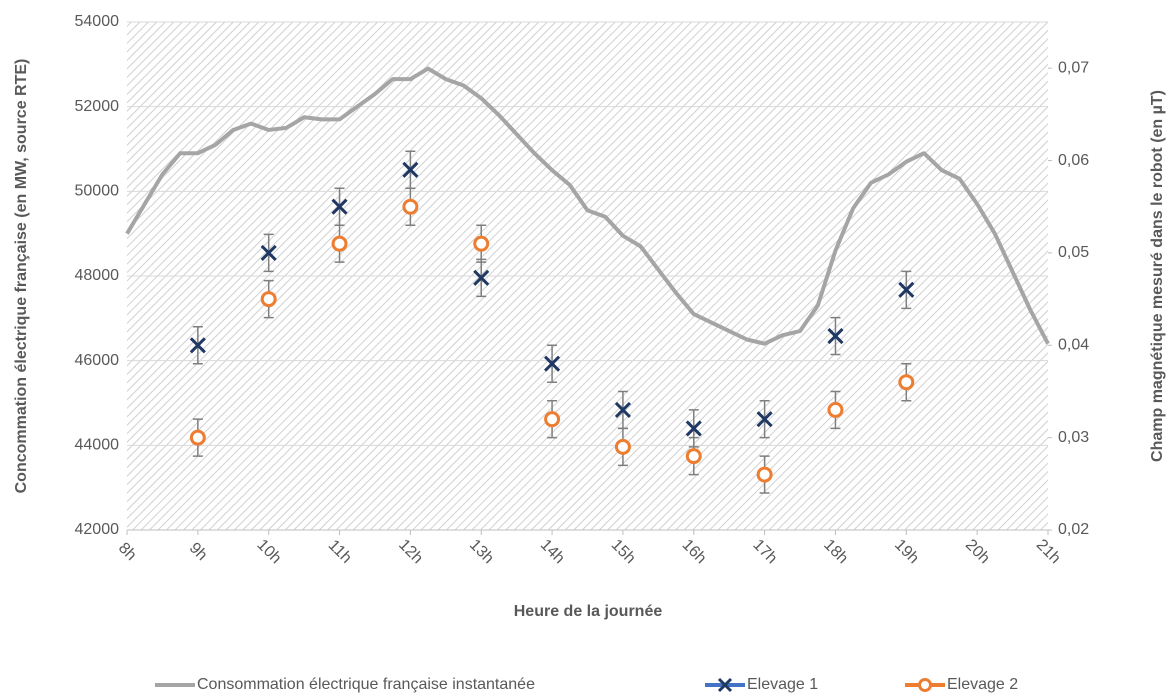 The width and height of the screenshot is (1175, 700). Describe the element at coordinates (1073, 67) in the screenshot. I see `y2-tick-label: 0,07` at that location.